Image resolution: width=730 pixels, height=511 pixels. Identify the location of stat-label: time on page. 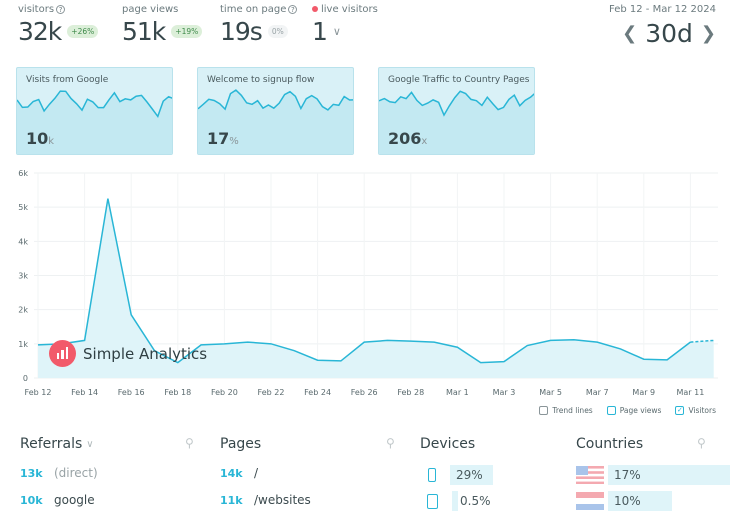
(253, 9).